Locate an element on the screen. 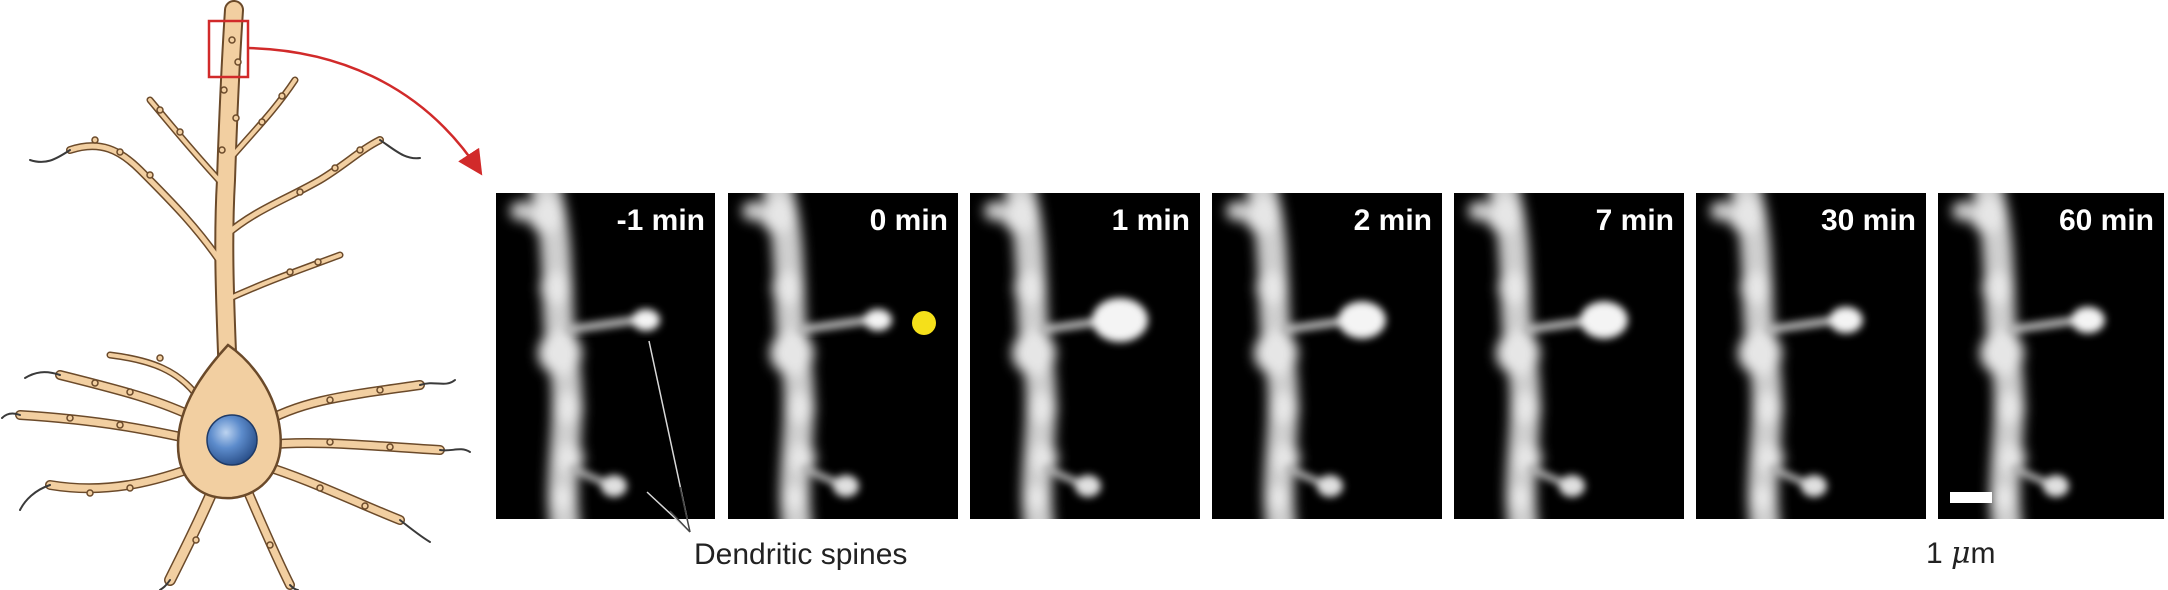 Image resolution: width=2168 pixels, height=590 pixels. panel-time-label: 30 min is located at coordinates (1868, 220).